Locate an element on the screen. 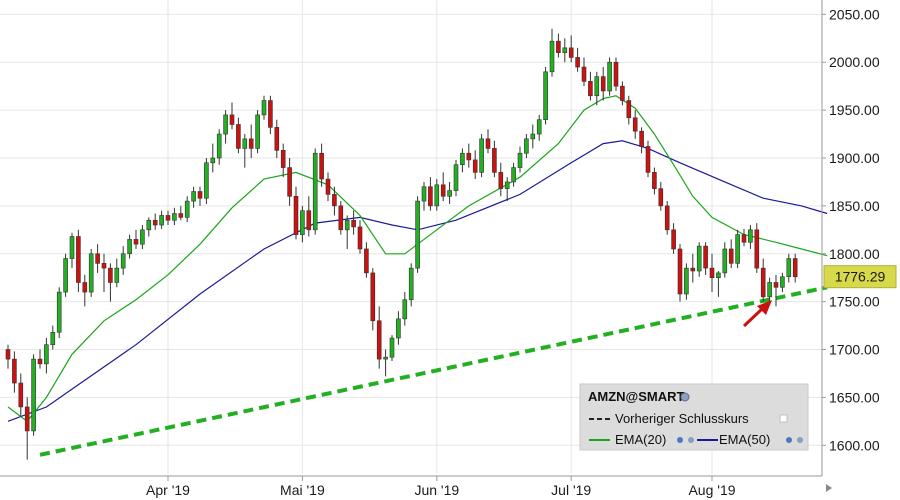 The image size is (900, 500). legend-ema20-label: EMA(20) is located at coordinates (640, 439).